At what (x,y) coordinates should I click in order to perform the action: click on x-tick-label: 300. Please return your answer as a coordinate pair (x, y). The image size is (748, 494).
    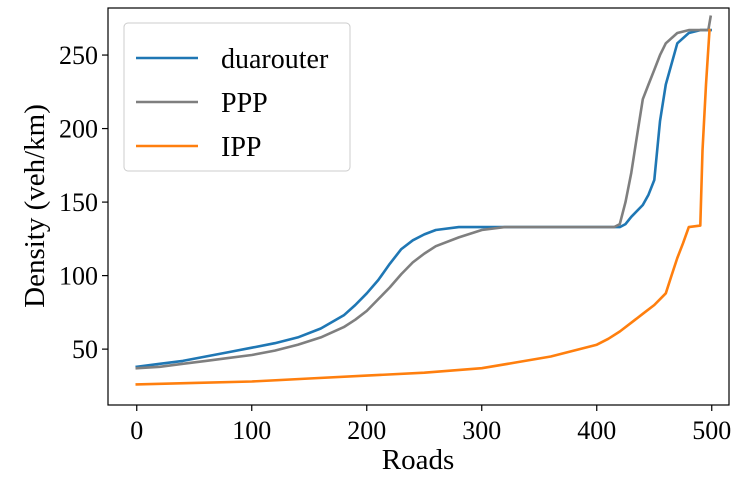
    Looking at the image, I should click on (481, 430).